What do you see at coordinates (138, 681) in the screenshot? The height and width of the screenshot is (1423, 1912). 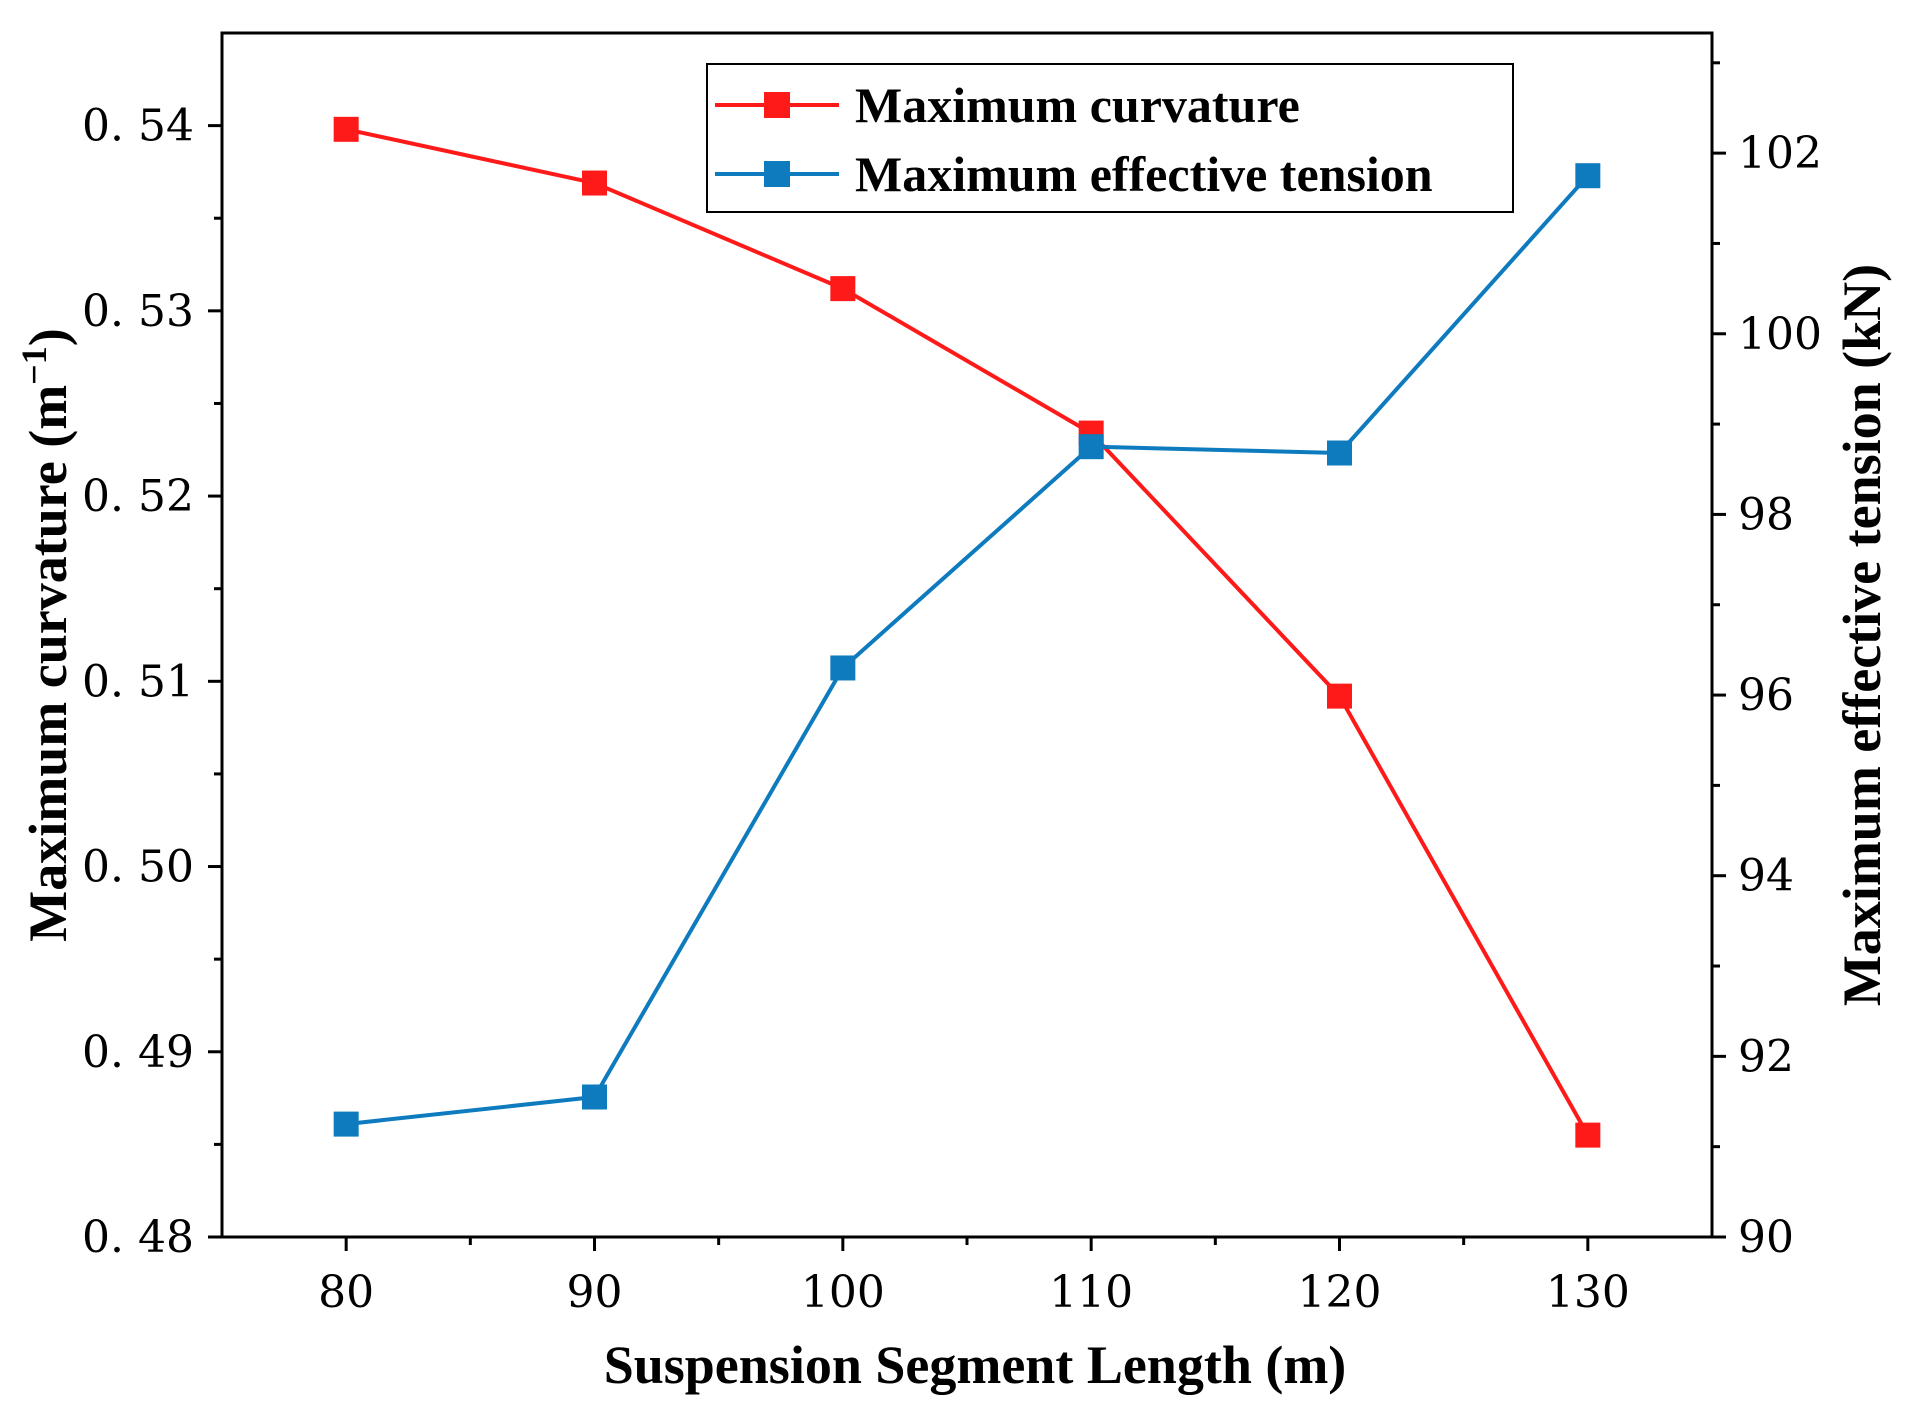 I see `y-left-tick-label: 0. 51` at bounding box center [138, 681].